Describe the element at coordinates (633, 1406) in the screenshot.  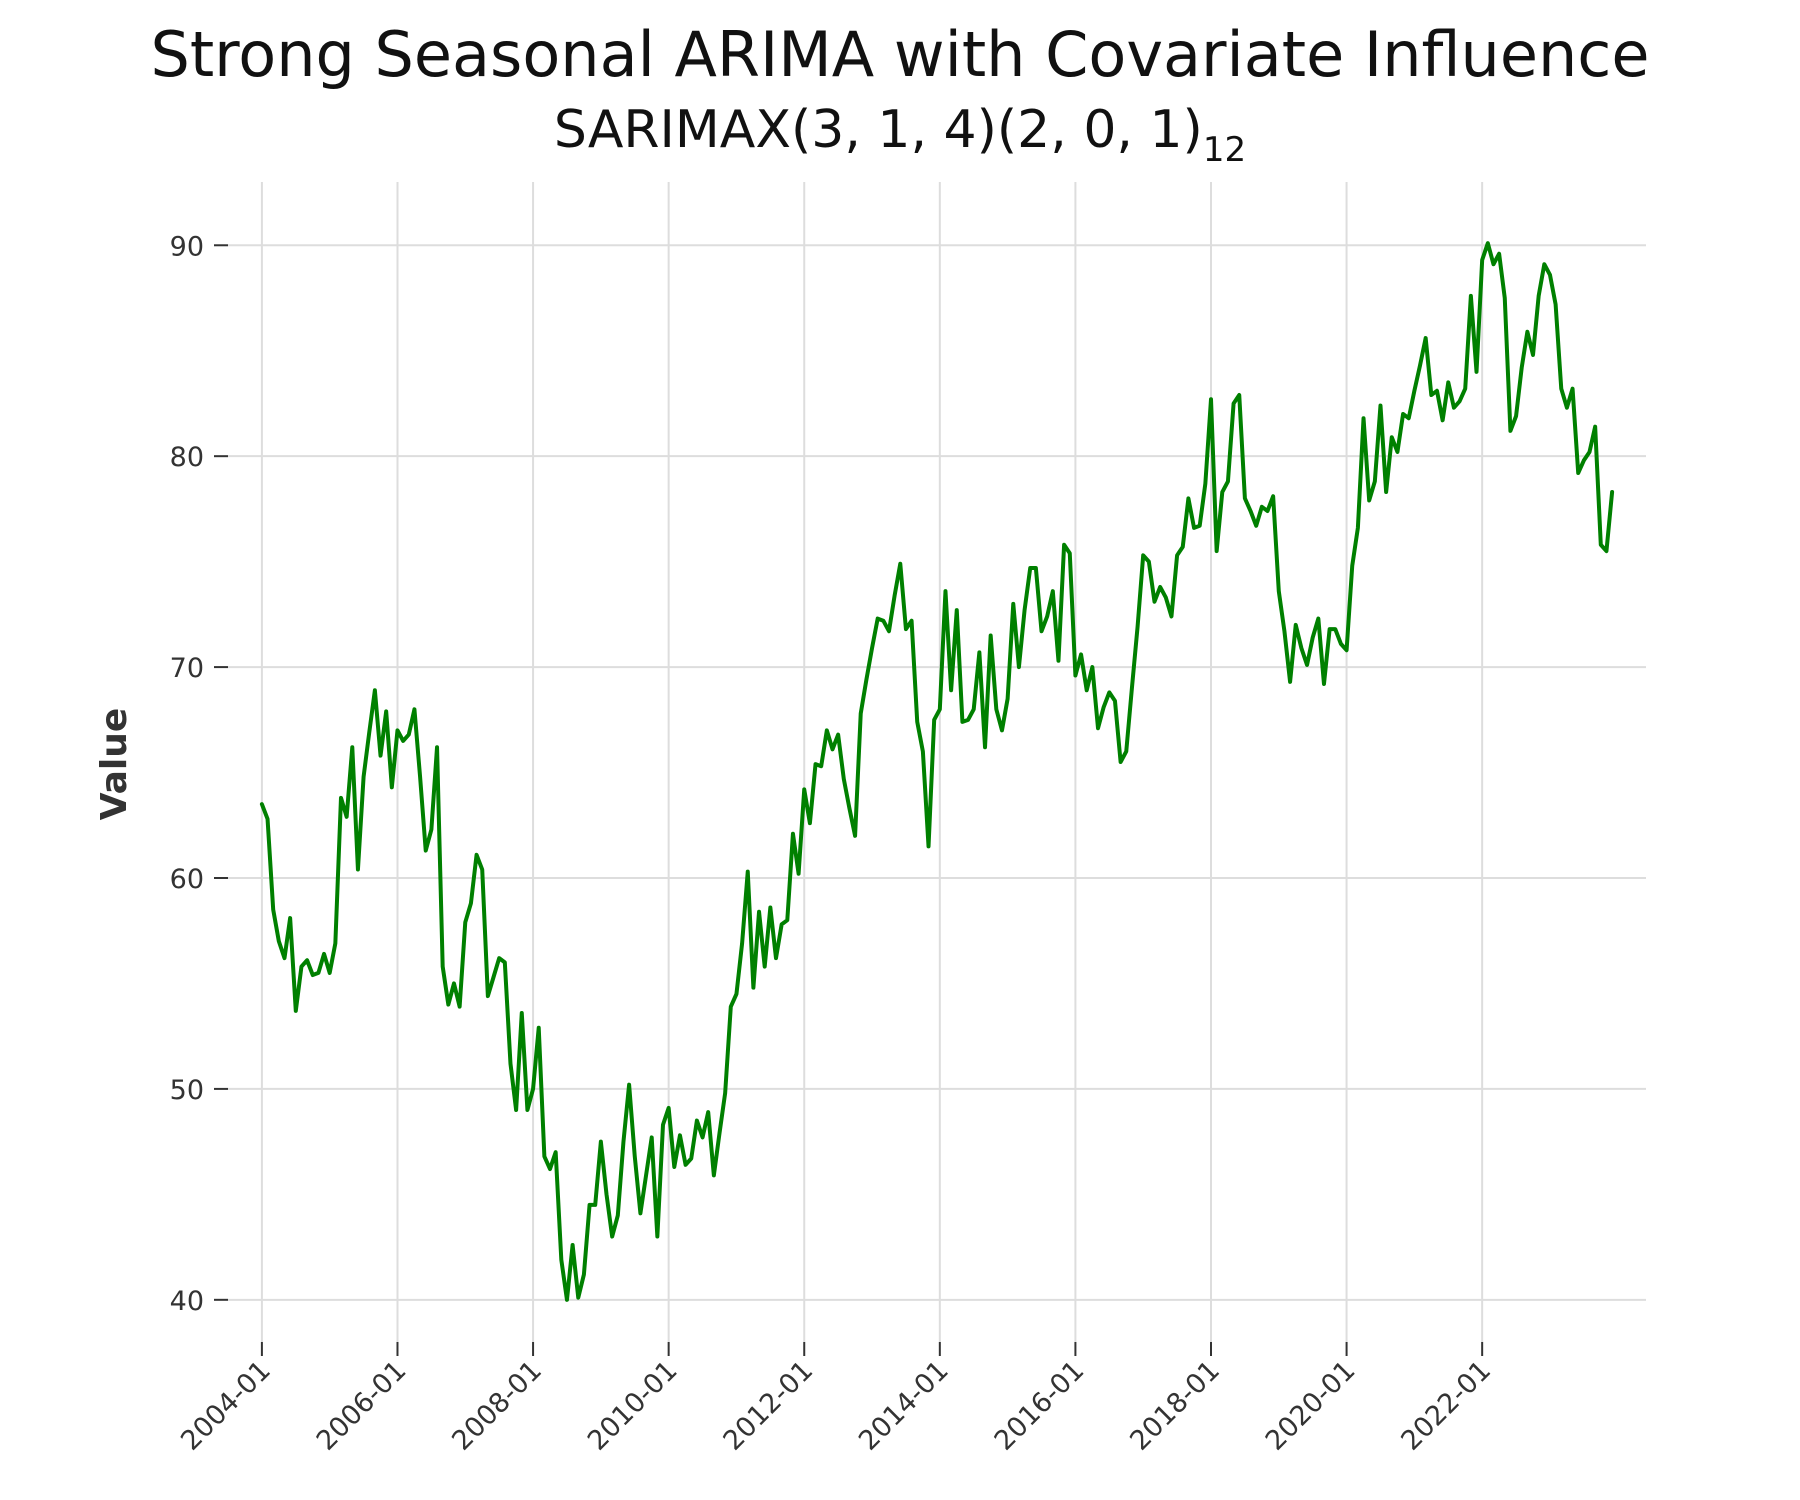
I see `x-tick-label: 2010-01` at that location.